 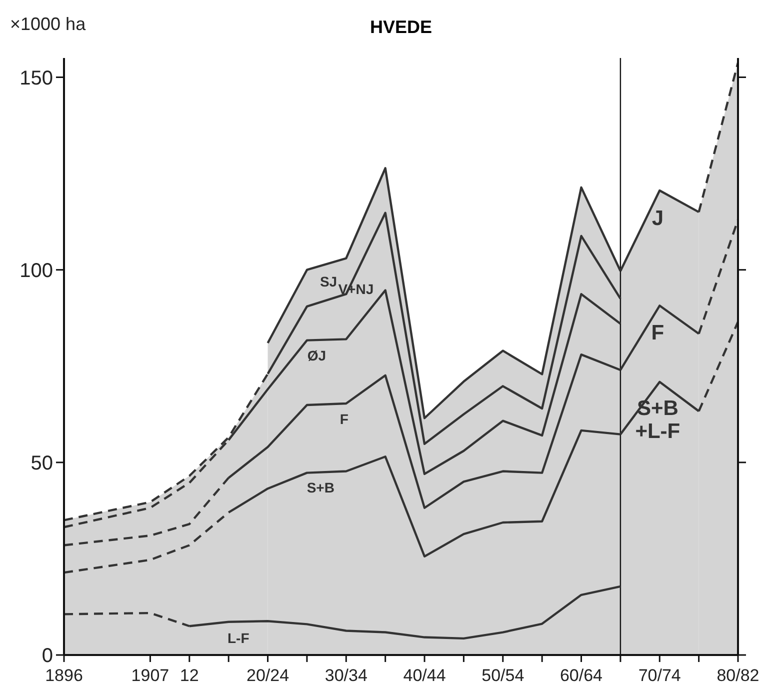 What do you see at coordinates (581, 675) in the screenshot?
I see `x-tick-label: 60/64` at bounding box center [581, 675].